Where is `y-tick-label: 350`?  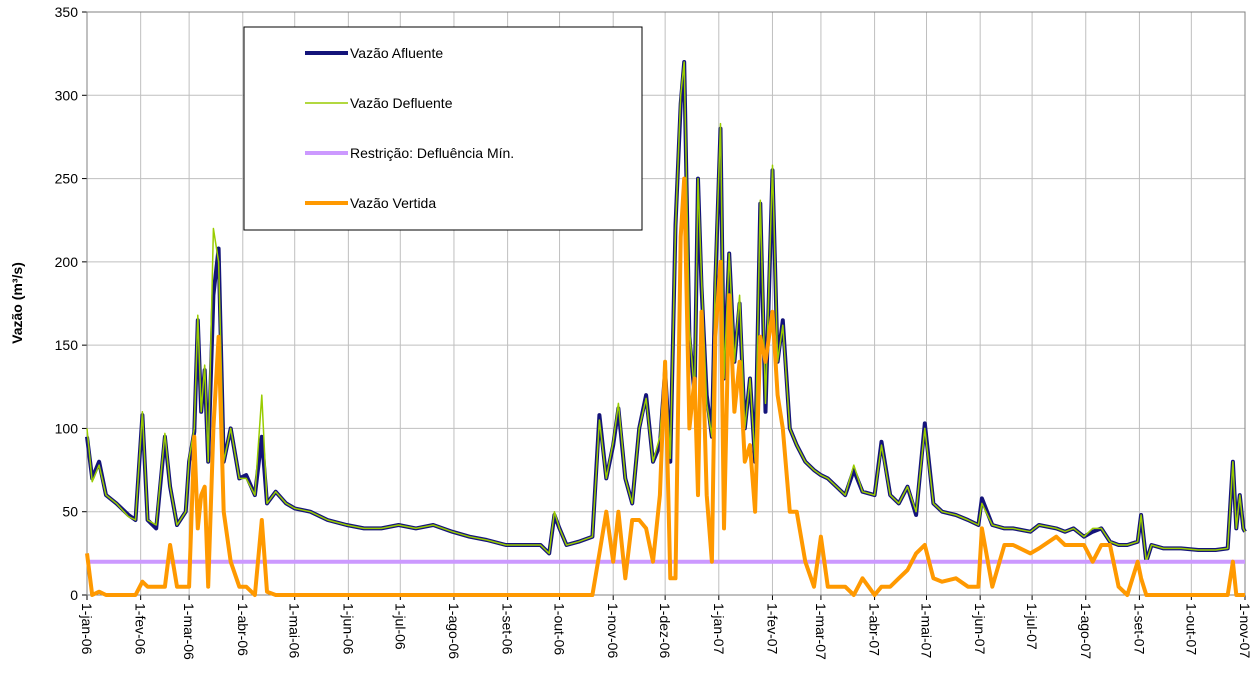 y-tick-label: 350 is located at coordinates (67, 12).